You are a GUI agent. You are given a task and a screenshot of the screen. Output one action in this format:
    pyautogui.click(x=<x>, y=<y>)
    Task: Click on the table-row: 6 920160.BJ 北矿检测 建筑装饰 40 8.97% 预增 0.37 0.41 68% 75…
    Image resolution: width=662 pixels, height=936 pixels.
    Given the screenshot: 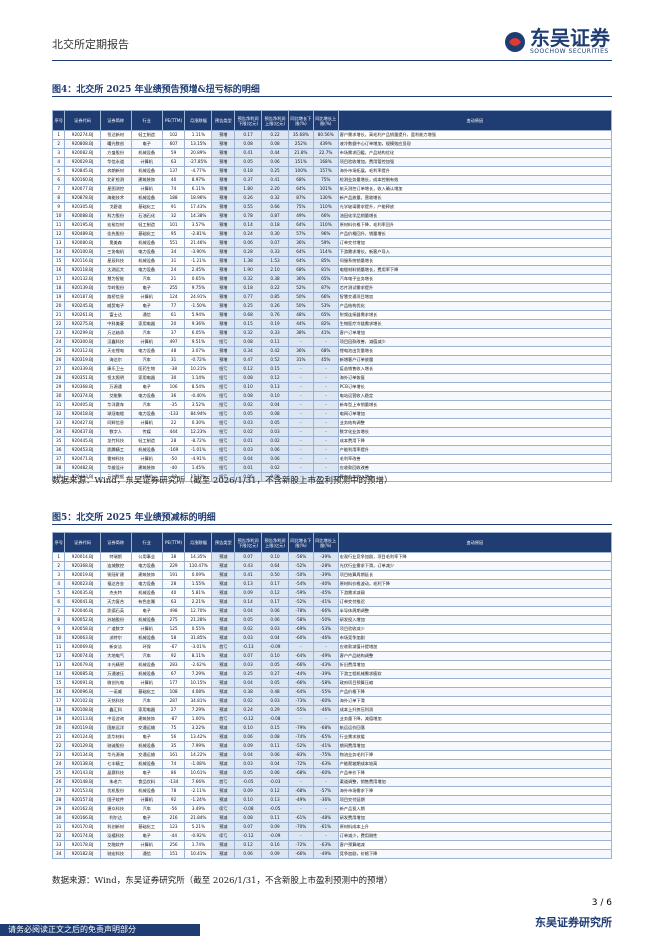 What is the action you would take?
    pyautogui.click(x=332, y=180)
    